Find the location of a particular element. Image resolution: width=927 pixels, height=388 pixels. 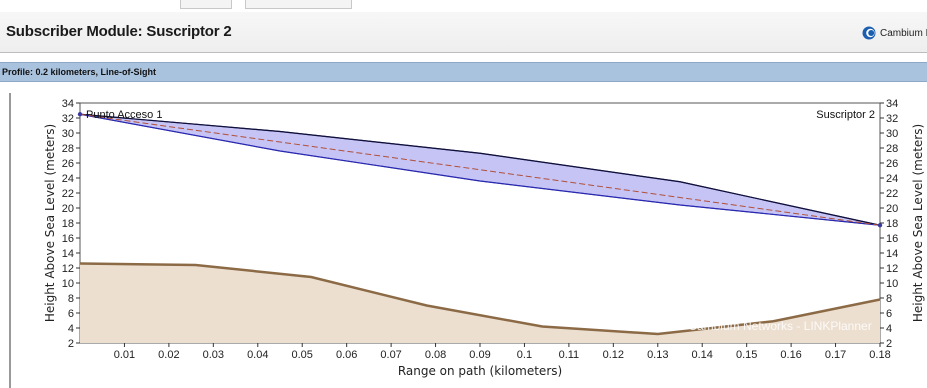

y-tick-label-right: 34 is located at coordinates (892, 104).